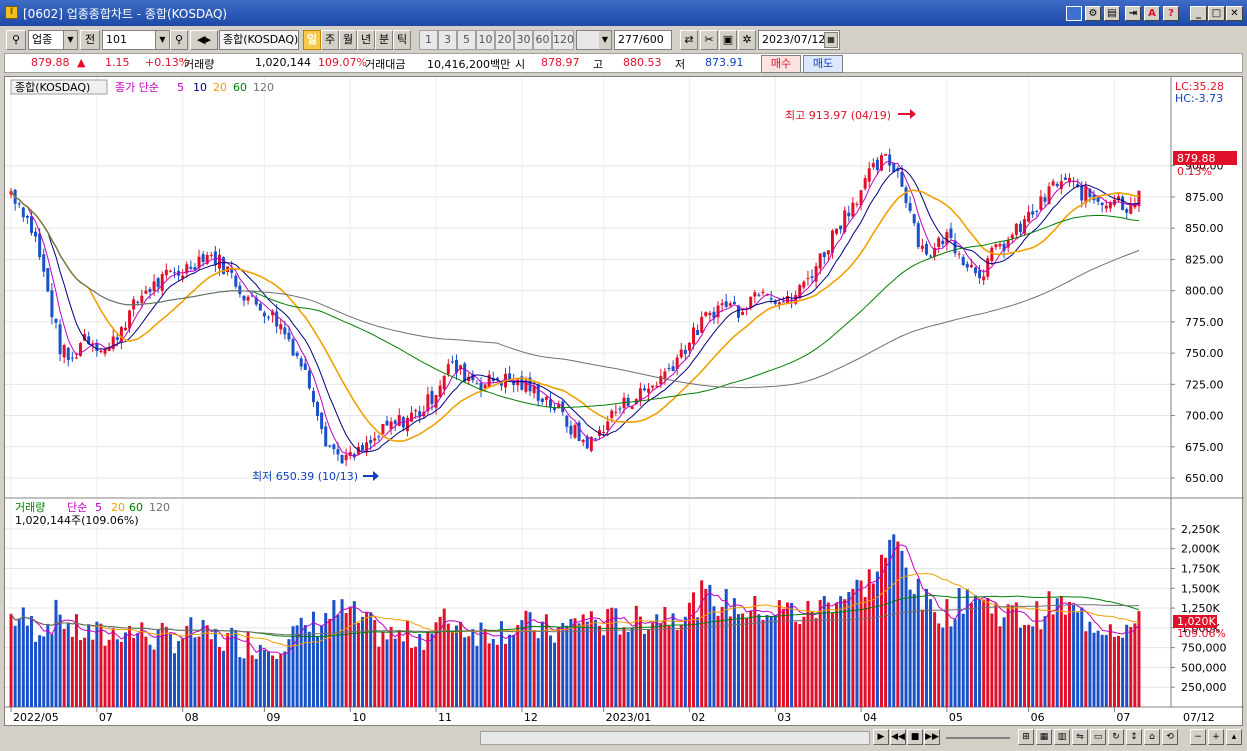  I want to click on count-field: 277/600, so click(643, 40).